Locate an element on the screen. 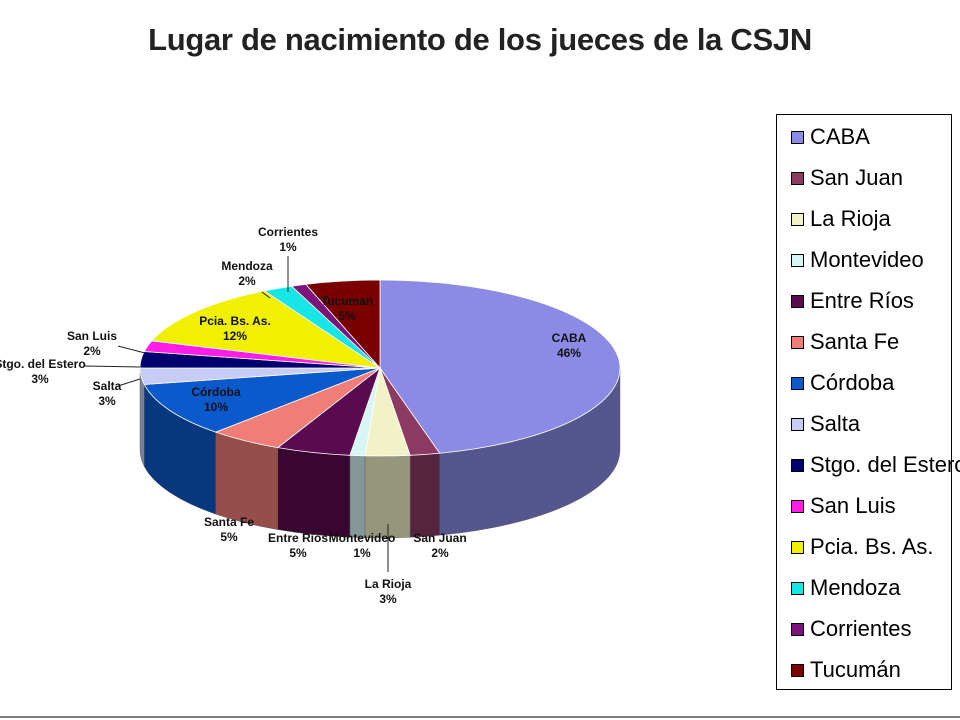 This screenshot has width=960, height=720. data-label-name-la-rioja: La Rioja is located at coordinates (388, 584).